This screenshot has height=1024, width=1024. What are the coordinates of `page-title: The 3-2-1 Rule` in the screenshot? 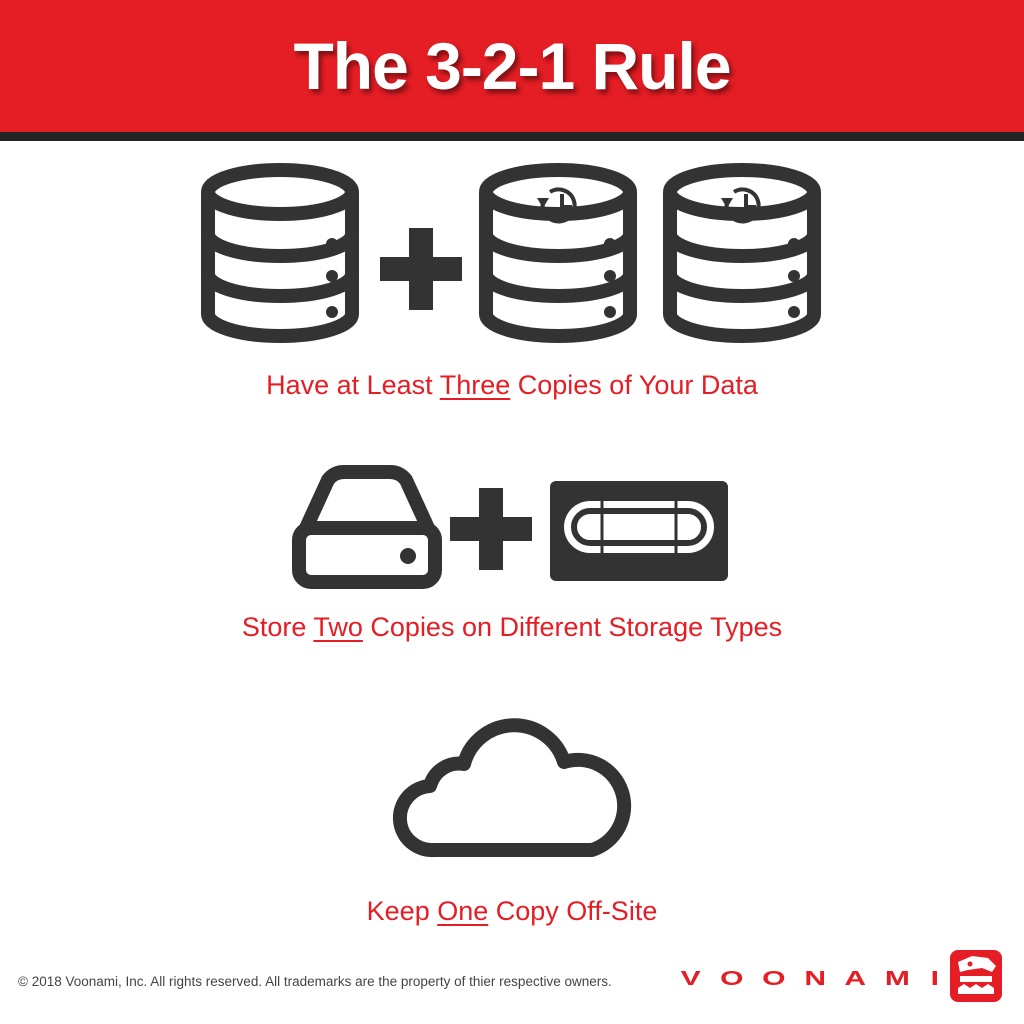 It's located at (512, 66).